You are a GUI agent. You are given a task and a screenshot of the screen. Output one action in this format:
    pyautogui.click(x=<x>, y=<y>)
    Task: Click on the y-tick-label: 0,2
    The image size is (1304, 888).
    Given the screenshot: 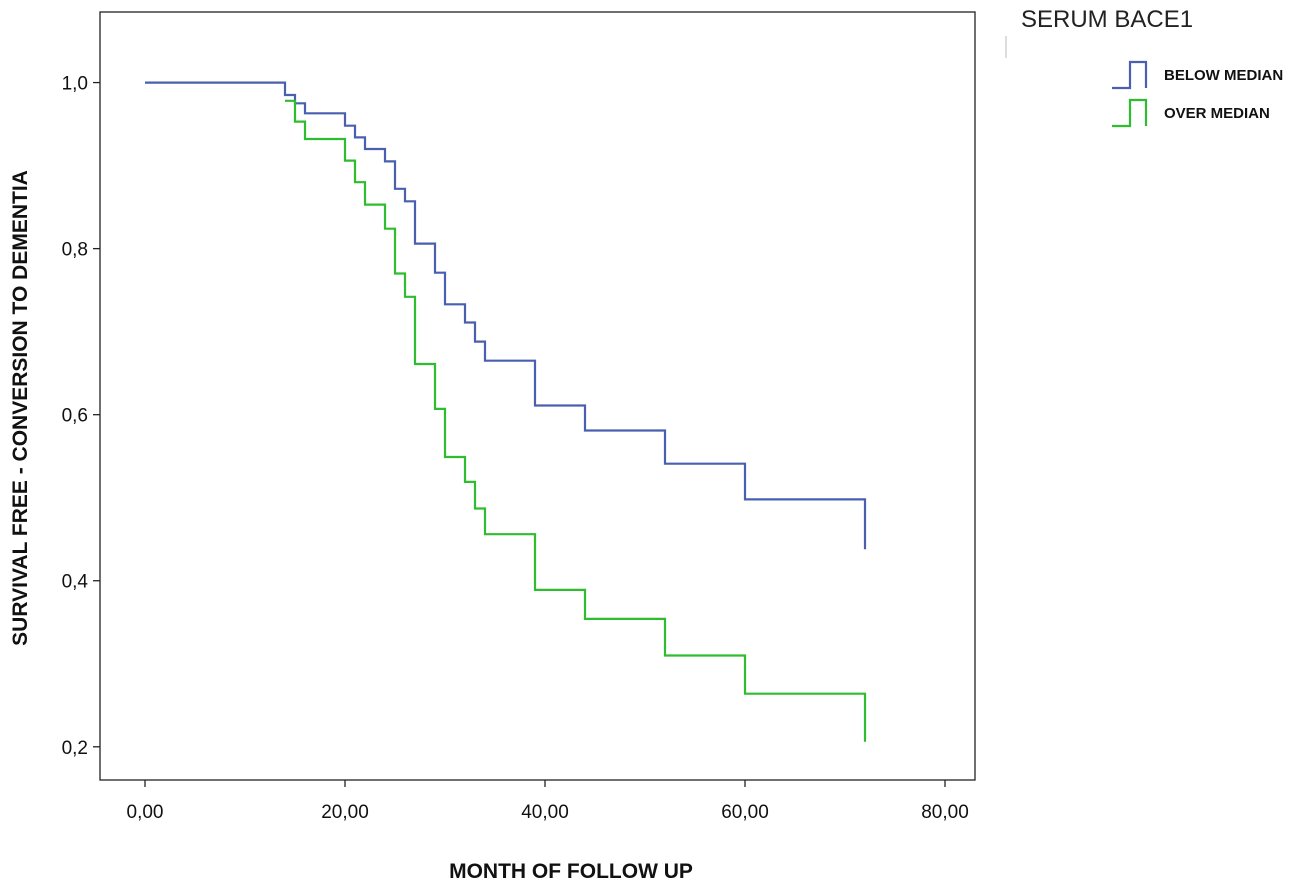 What is the action you would take?
    pyautogui.click(x=75, y=748)
    